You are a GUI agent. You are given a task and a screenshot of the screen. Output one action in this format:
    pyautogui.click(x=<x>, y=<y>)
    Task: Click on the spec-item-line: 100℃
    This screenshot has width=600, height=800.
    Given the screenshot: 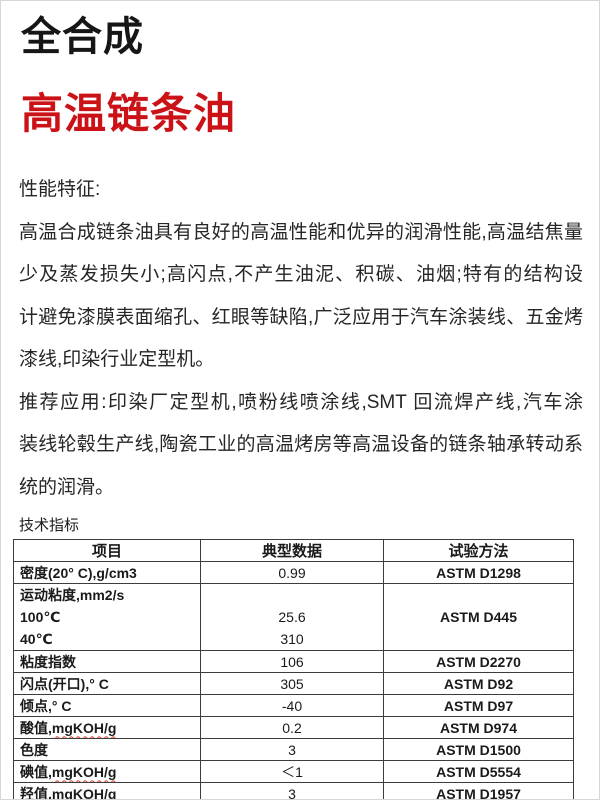 What is the action you would take?
    pyautogui.click(x=40, y=617)
    